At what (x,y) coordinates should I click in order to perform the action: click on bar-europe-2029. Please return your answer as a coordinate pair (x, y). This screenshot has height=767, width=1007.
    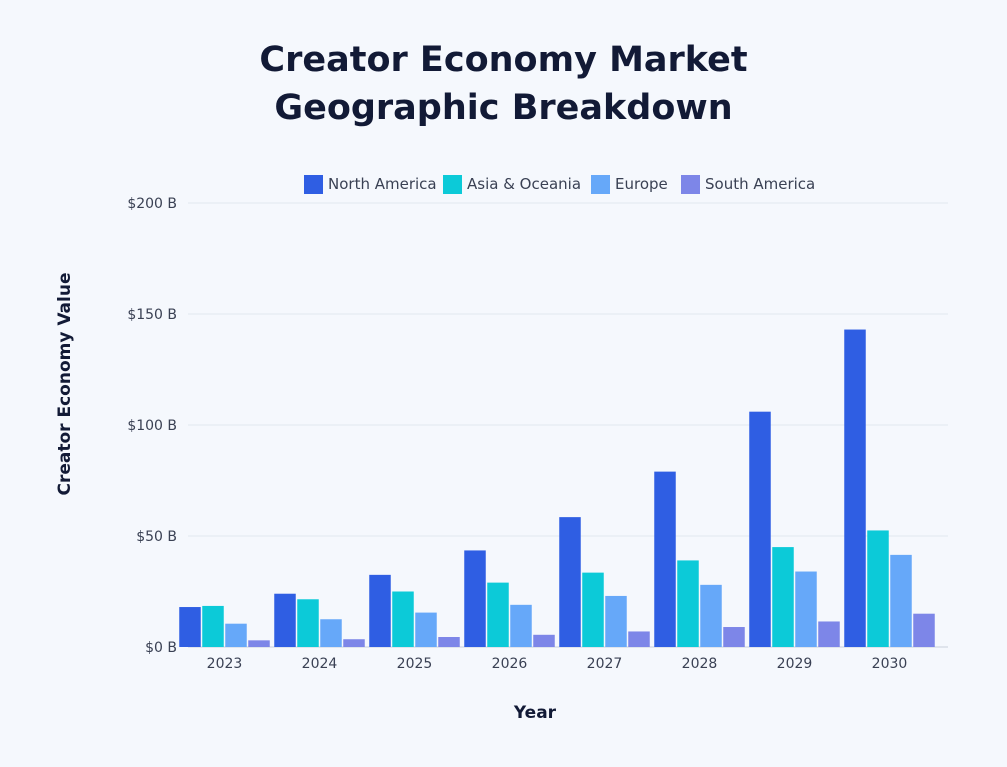
    Looking at the image, I should click on (806, 609).